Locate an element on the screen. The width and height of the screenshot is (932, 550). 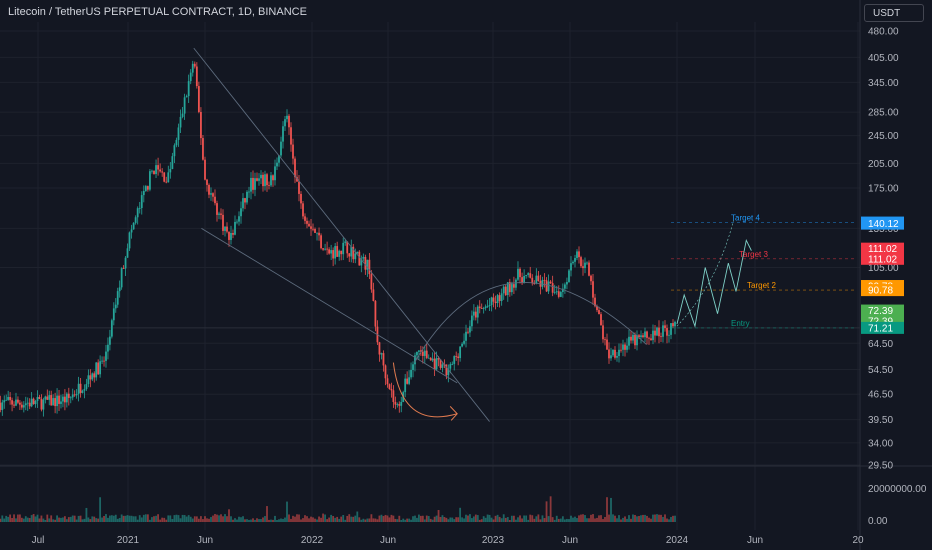
y-tick-label-14: 29.50 is located at coordinates (880, 466).